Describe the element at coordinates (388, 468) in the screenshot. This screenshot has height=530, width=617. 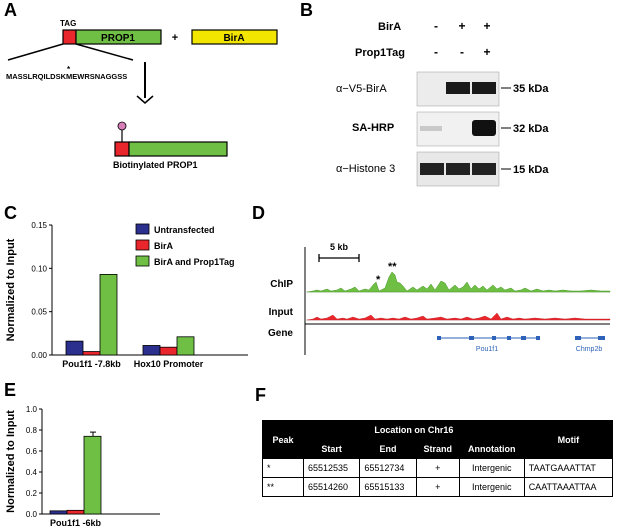
I see `cell-end: 65512734` at that location.